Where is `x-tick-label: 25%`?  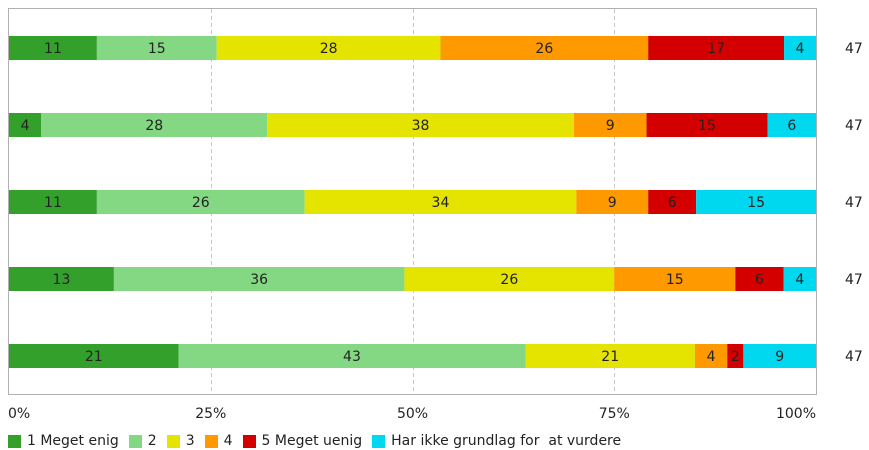
x-tick-label: 25% is located at coordinates (210, 414).